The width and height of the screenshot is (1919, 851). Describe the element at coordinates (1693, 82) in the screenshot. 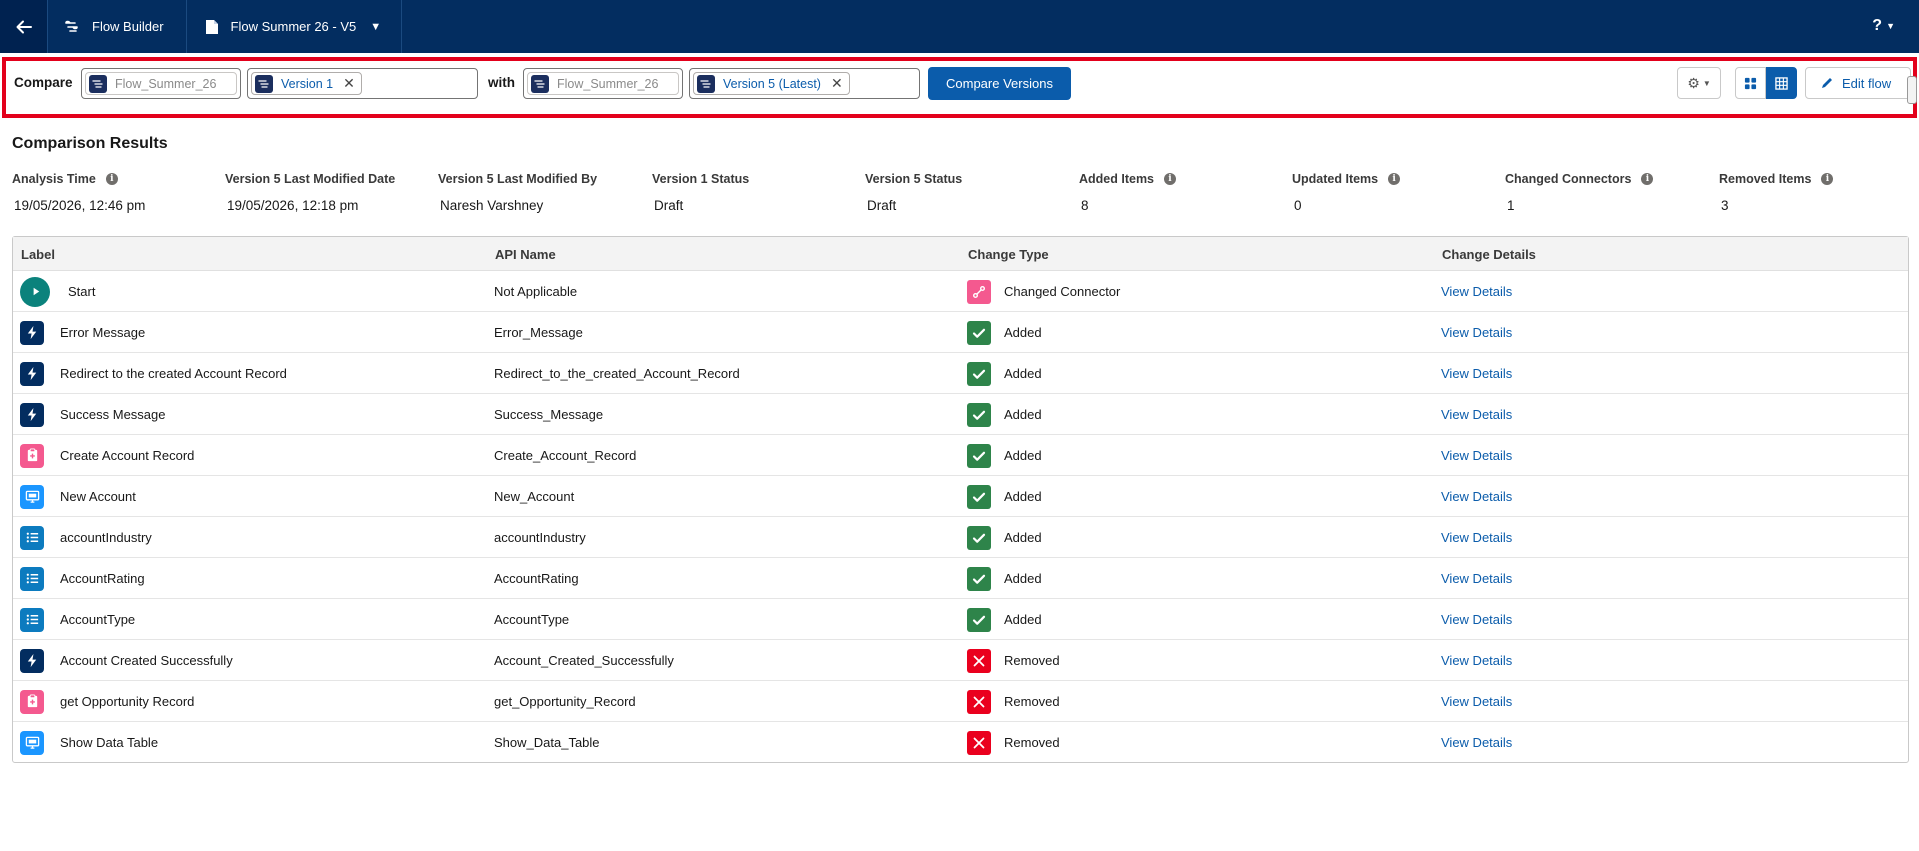

I see `gear-icon: ⚙` at that location.